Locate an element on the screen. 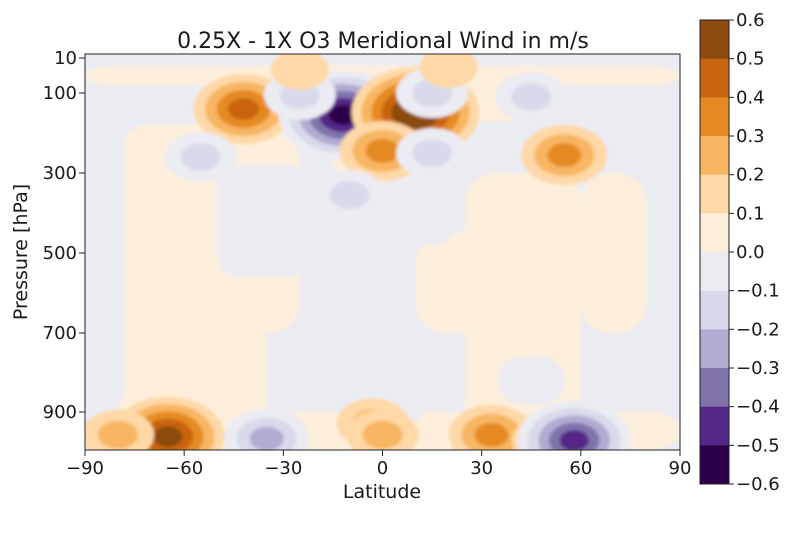  y-tick-label: 300 is located at coordinates (60, 173).